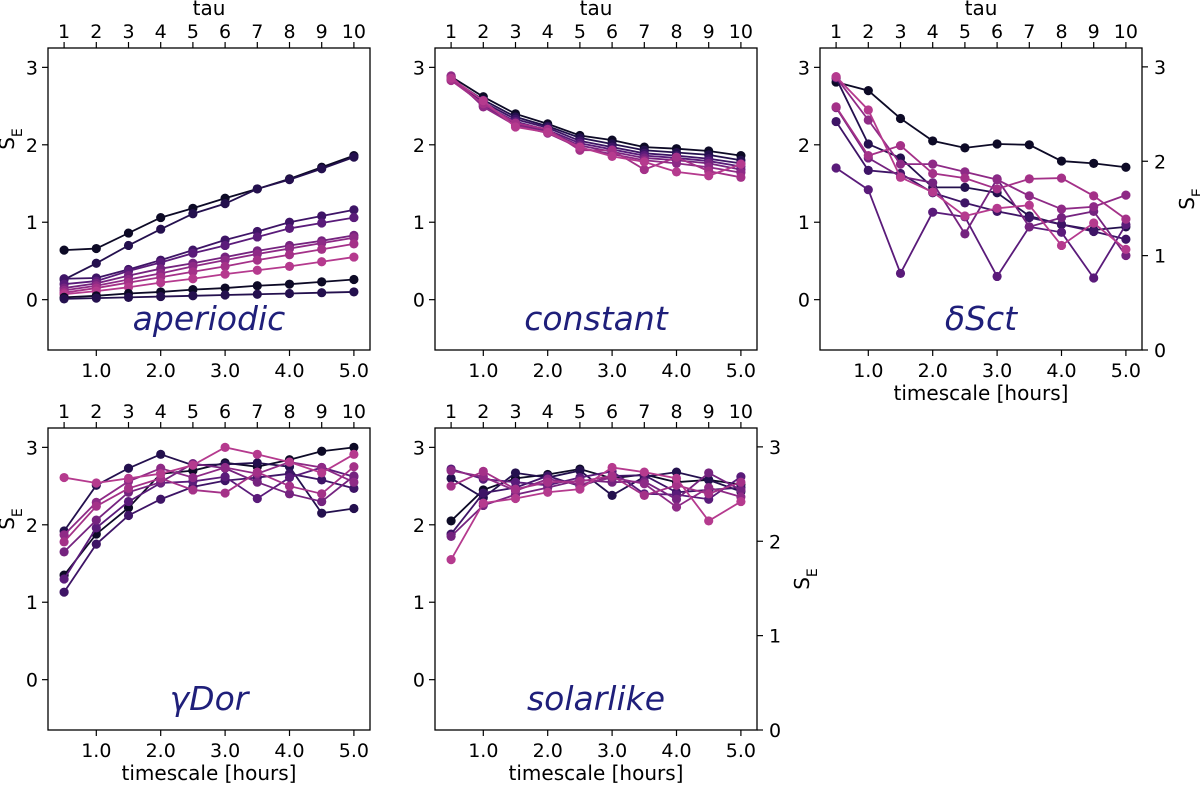  I want to click on tau-tick-label: 8, so click(289, 412).